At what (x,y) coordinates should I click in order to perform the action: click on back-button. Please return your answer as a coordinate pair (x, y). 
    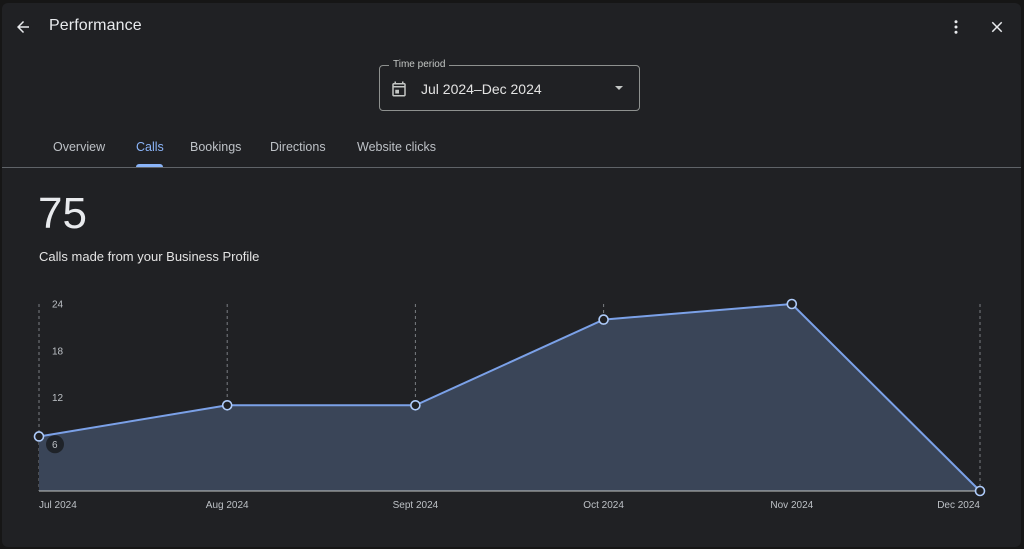
    Looking at the image, I should click on (23, 27).